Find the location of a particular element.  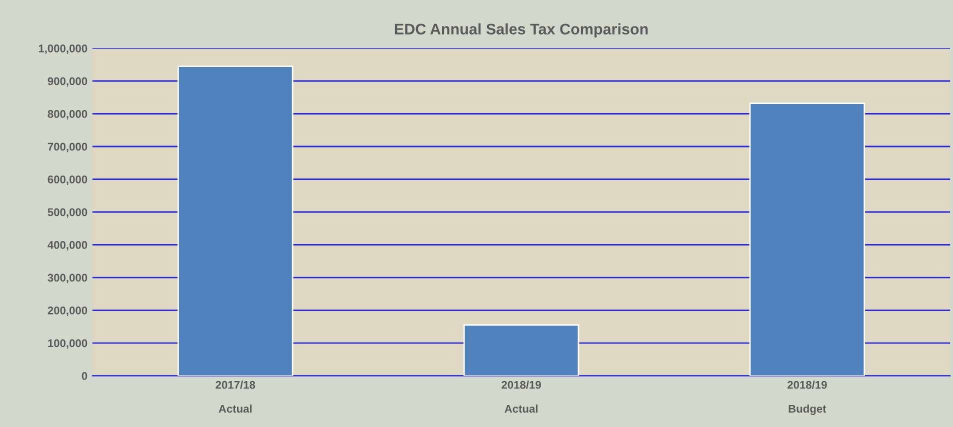

y-tick-label: 900,000 is located at coordinates (68, 82).